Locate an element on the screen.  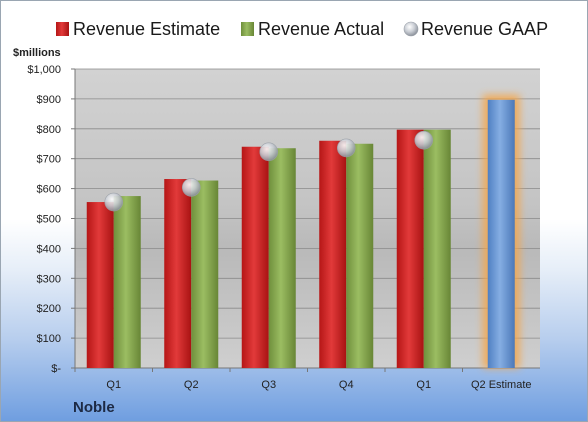
y-tick-label: $600 is located at coordinates (49, 190).